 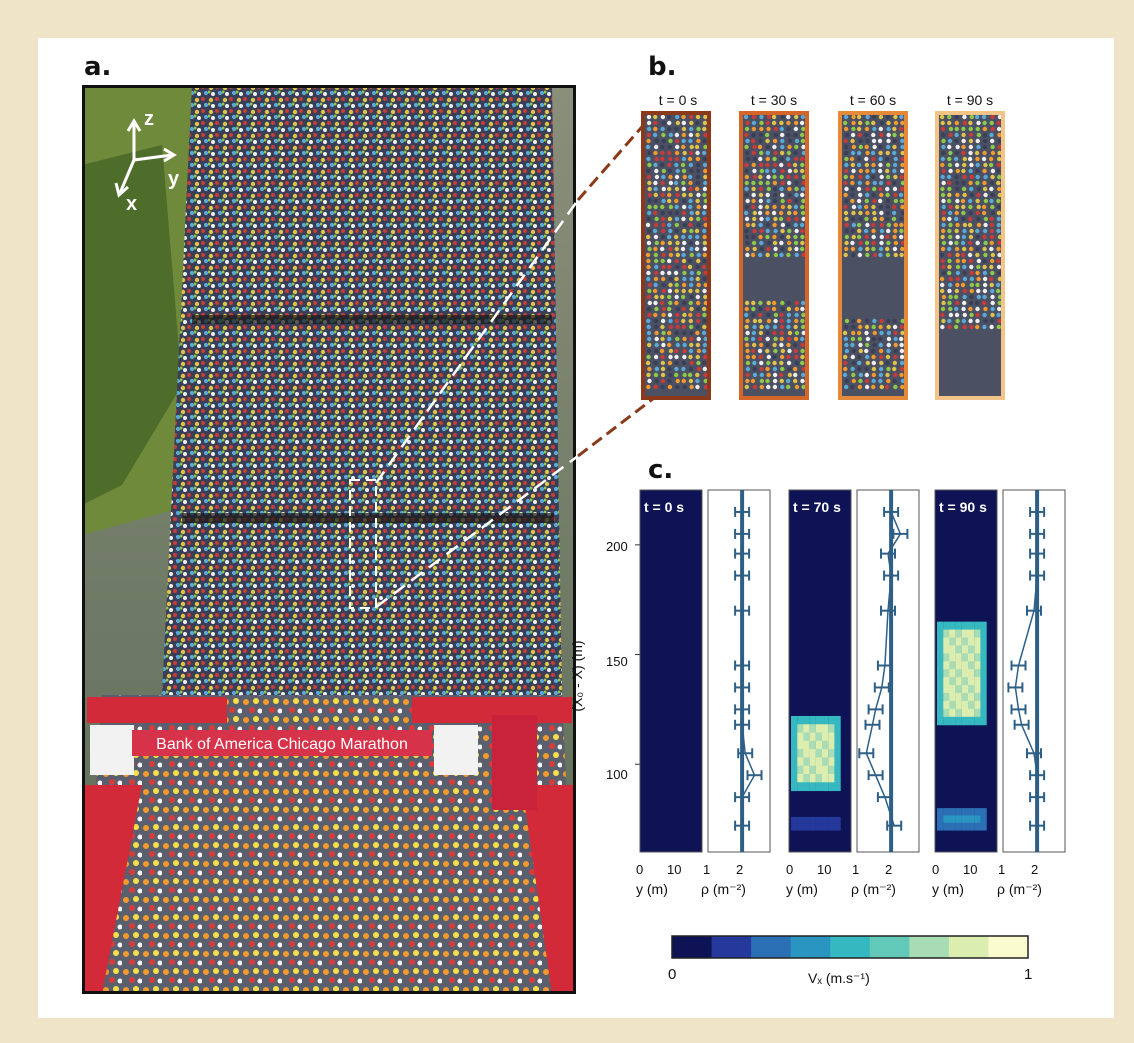 I want to click on density-x-title: ρ (m⁻²), so click(x=873, y=889).